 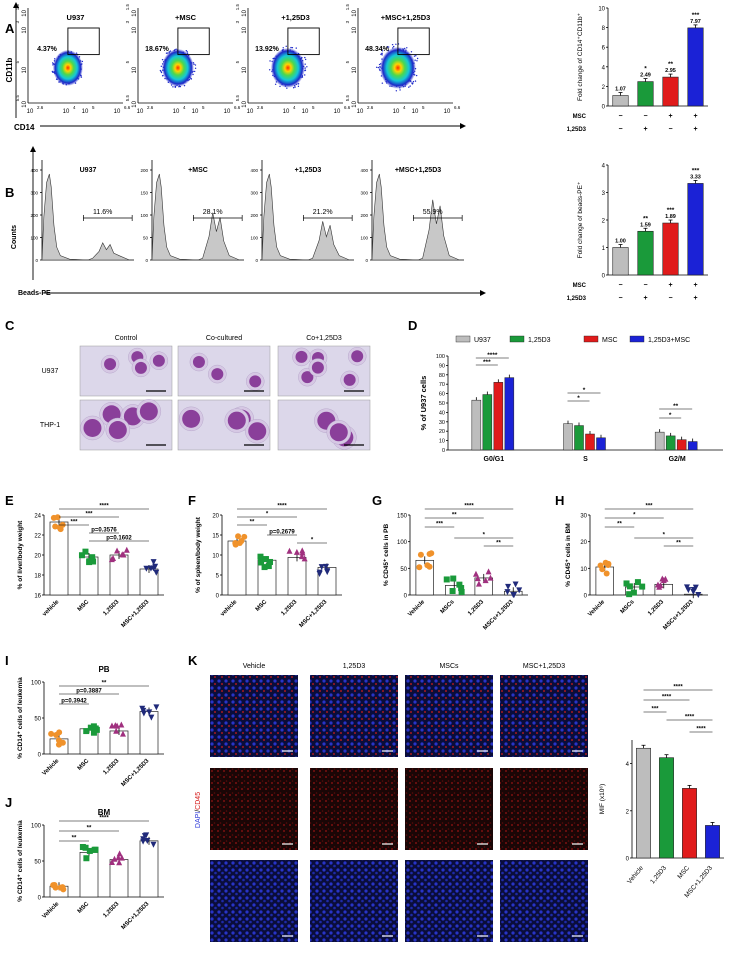 I want to click on legend-label: MSC, so click(x=610, y=340).